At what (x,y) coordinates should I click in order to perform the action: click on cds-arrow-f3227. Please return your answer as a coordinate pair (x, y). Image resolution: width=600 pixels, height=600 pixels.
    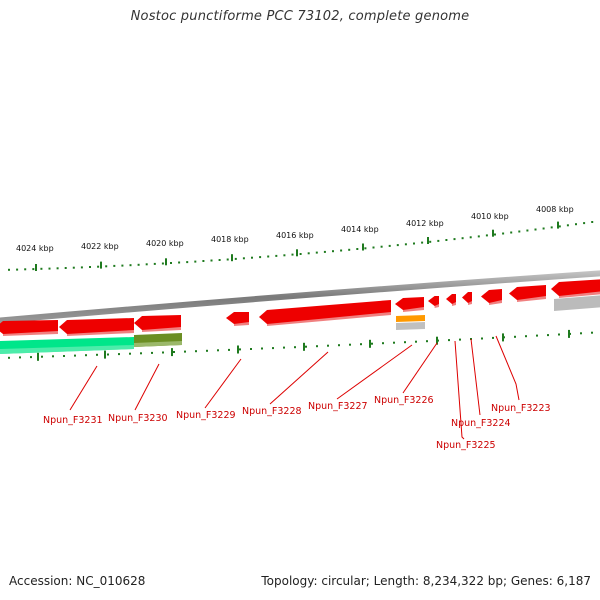
    Looking at the image, I should click on (409, 303).